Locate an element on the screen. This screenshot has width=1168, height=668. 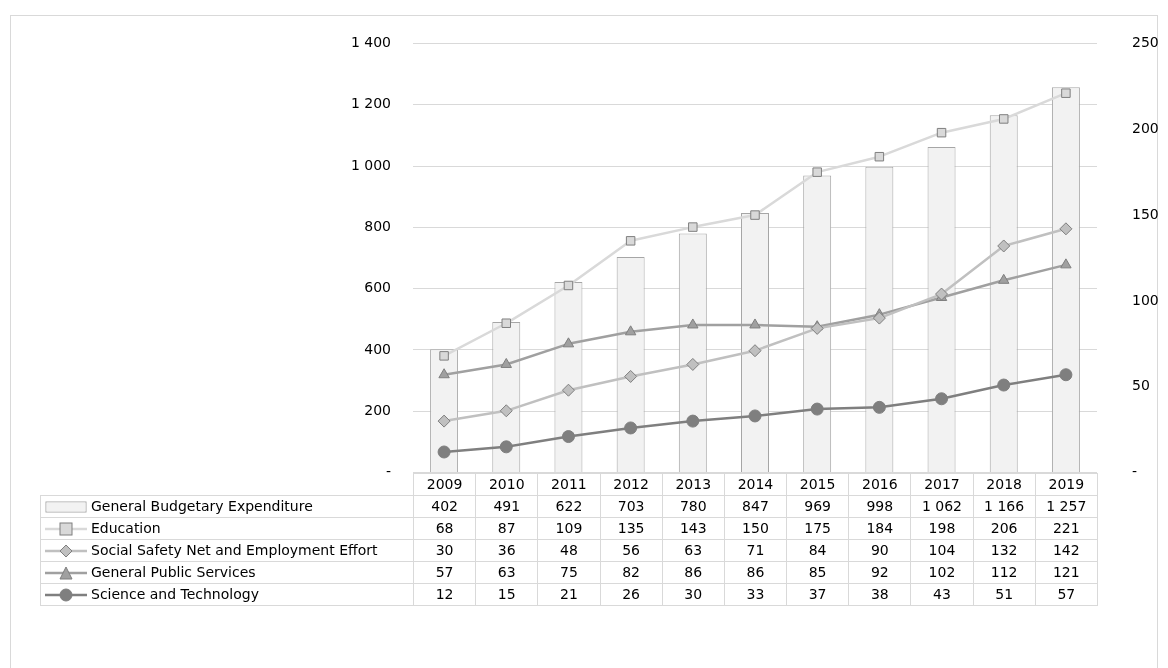
x-tick-label: 2019 is located at coordinates (1066, 484).